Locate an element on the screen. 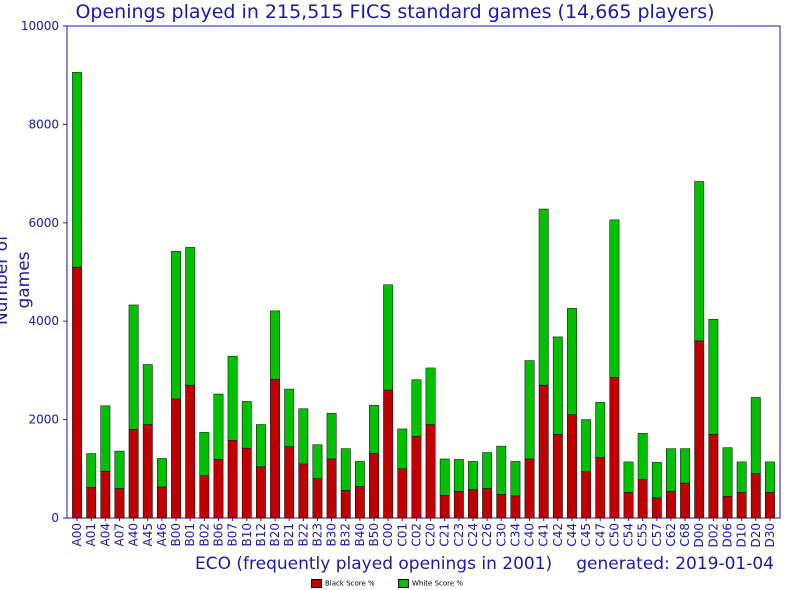 This screenshot has width=790, height=590. legend-label-white: White Score % is located at coordinates (438, 583).